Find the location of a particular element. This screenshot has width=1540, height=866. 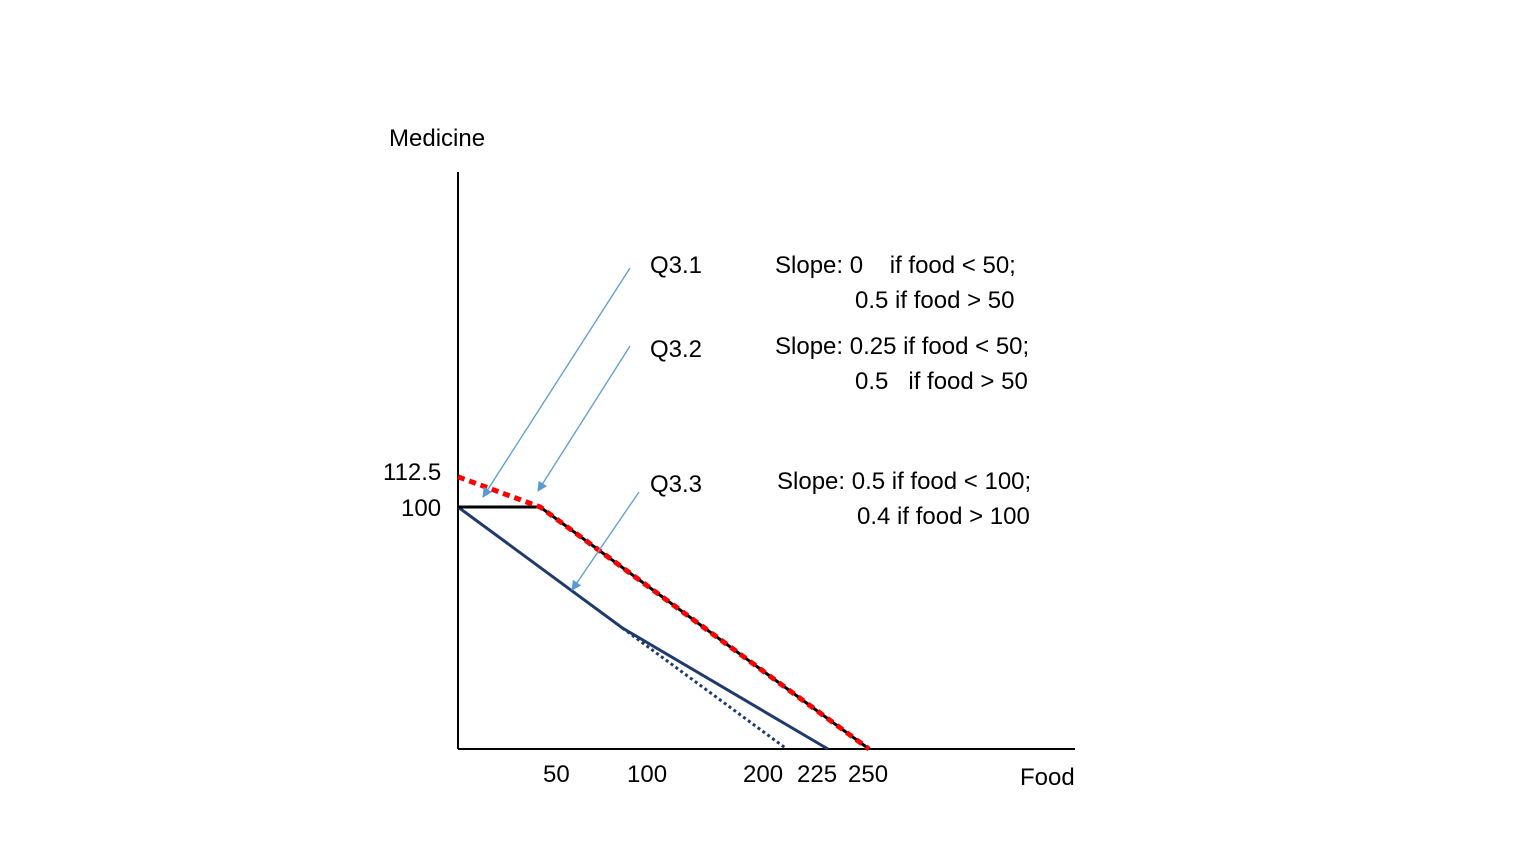

q3-1-budget-line is located at coordinates (664, 628).